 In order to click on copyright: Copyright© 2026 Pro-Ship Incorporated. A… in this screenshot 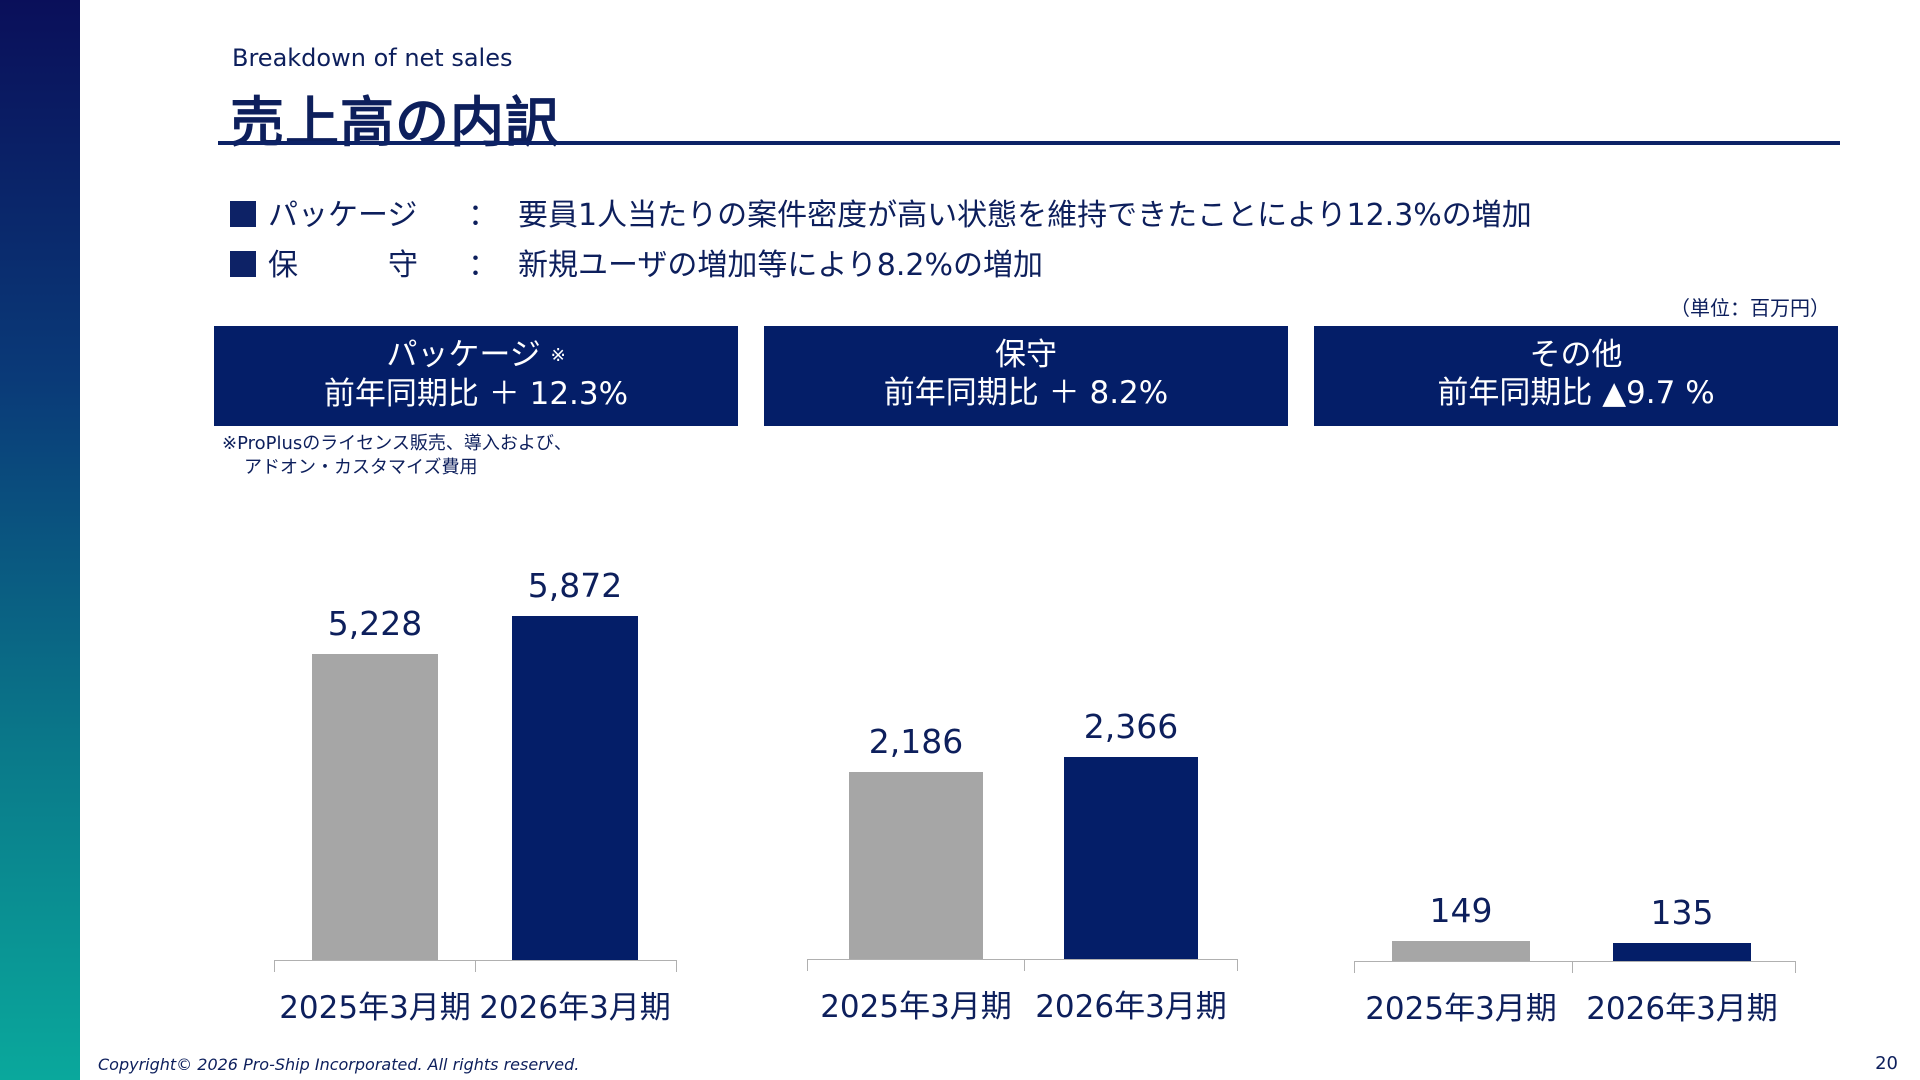, I will do `click(339, 1064)`.